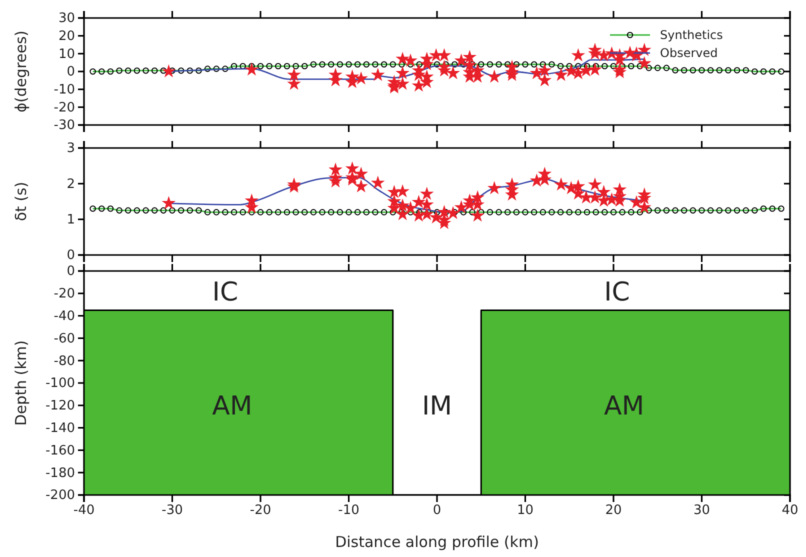  Describe the element at coordinates (349, 510) in the screenshot. I see `x-tick-label: -10` at that location.